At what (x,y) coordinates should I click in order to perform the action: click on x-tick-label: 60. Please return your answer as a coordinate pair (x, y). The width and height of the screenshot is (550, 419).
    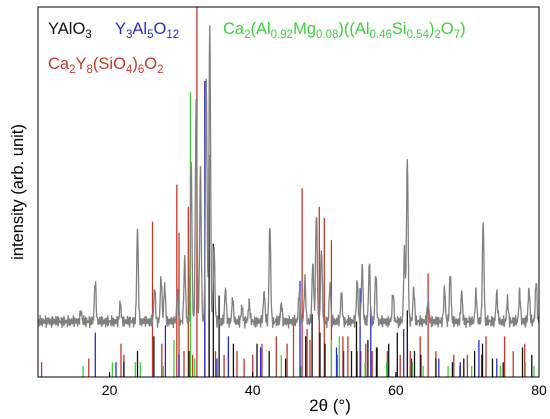
    Looking at the image, I should click on (396, 390).